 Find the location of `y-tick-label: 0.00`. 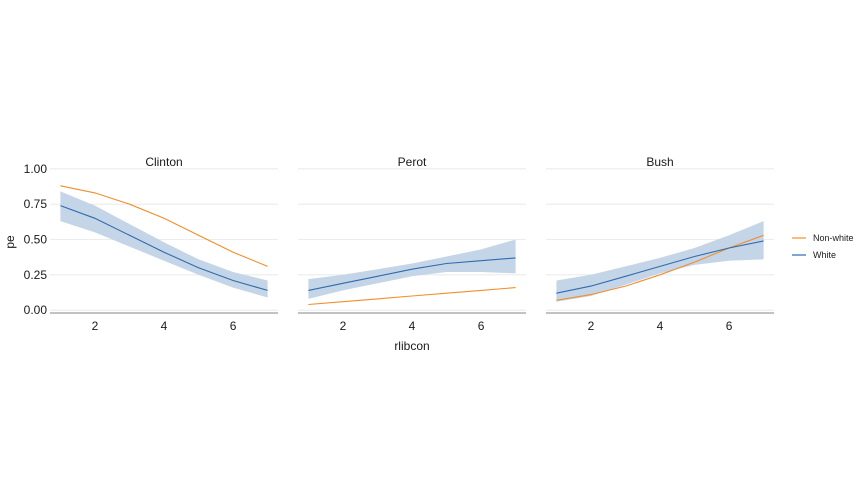

y-tick-label: 0.00 is located at coordinates (36, 310).